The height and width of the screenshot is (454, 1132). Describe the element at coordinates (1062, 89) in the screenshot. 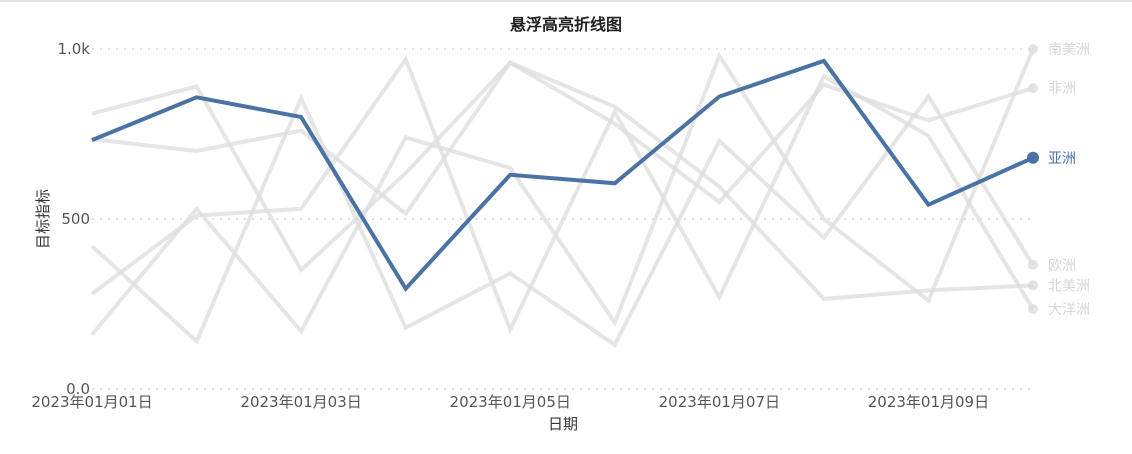

I see `legend-label: 非洲` at that location.